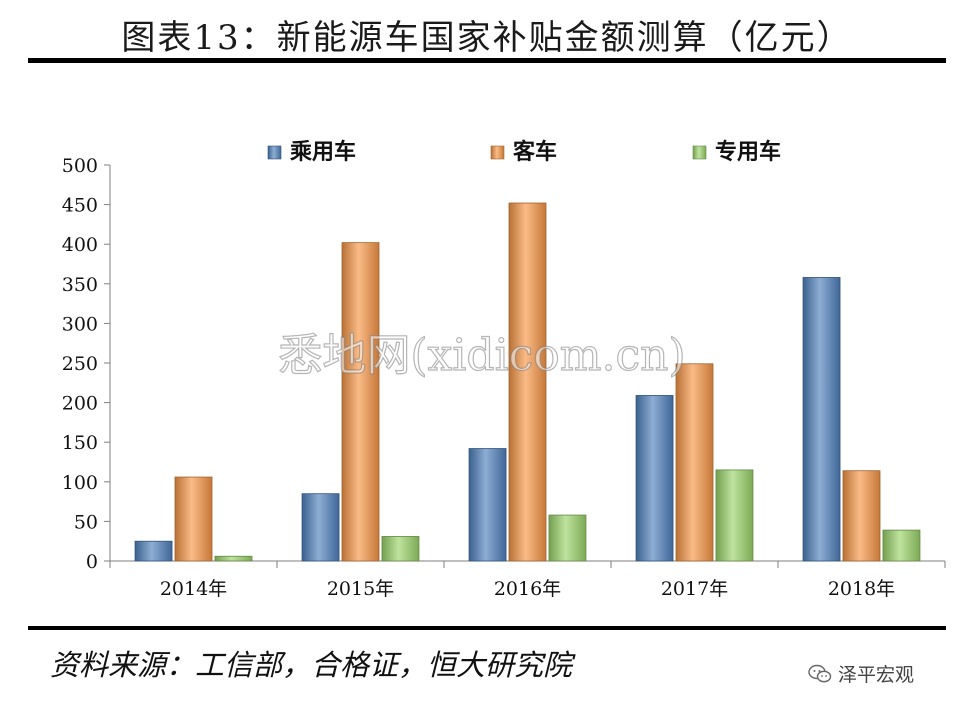 The width and height of the screenshot is (974, 717). What do you see at coordinates (80, 166) in the screenshot?
I see `y-tick-label: 500` at bounding box center [80, 166].